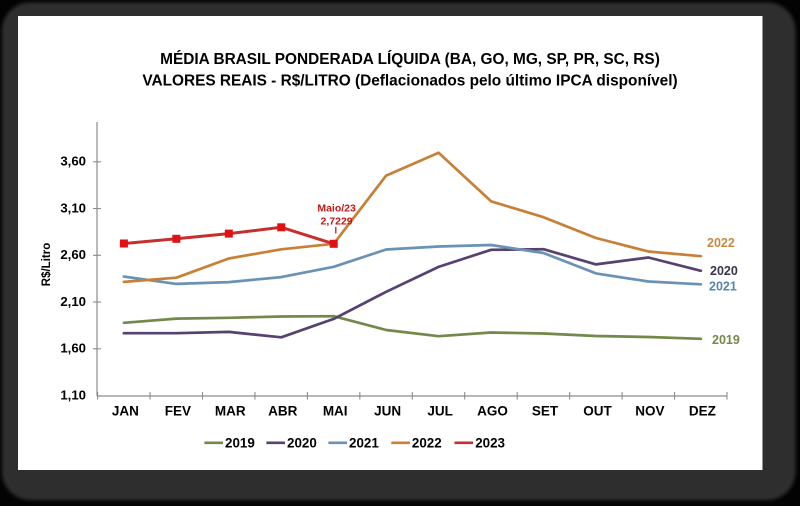 The image size is (800, 506). Describe the element at coordinates (73, 395) in the screenshot. I see `svg-text: 1,10` at that location.